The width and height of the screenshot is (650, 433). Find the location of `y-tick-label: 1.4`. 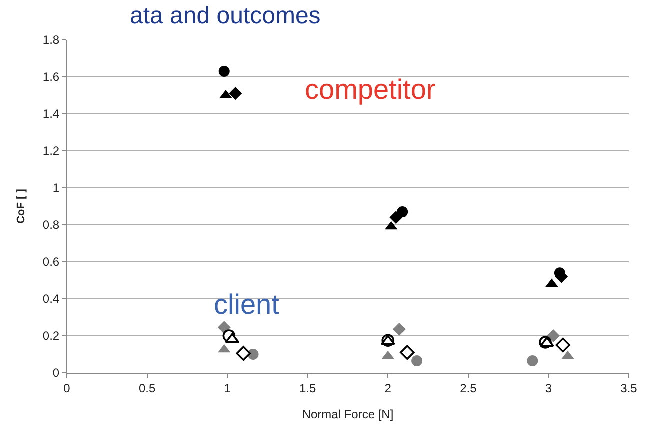

y-tick-label: 1.4 is located at coordinates (51, 114).